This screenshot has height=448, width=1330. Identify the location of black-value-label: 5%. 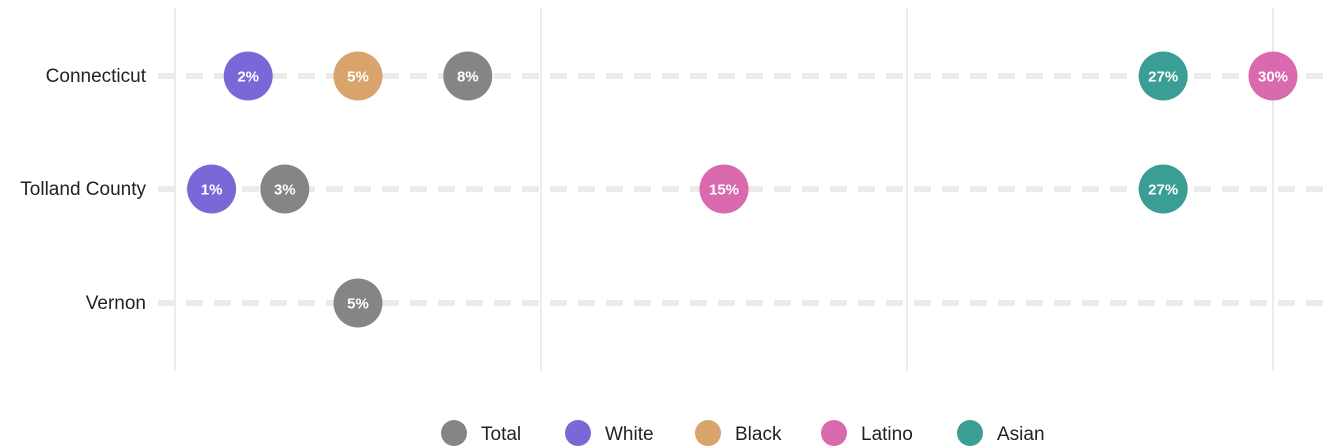
(358, 77).